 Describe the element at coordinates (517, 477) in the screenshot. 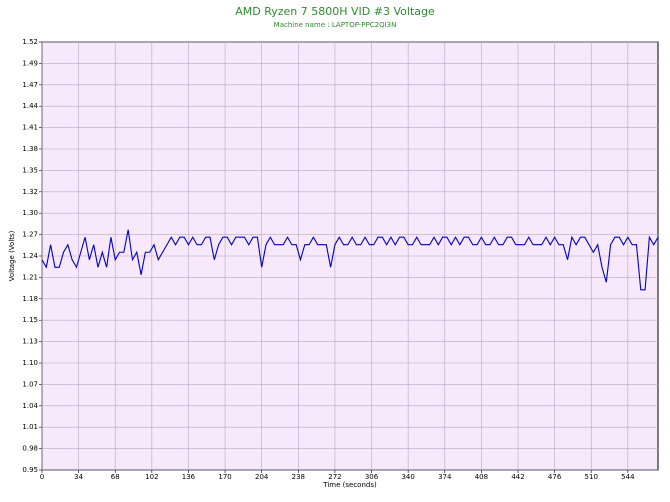

I see `x-tick-label: 442` at that location.